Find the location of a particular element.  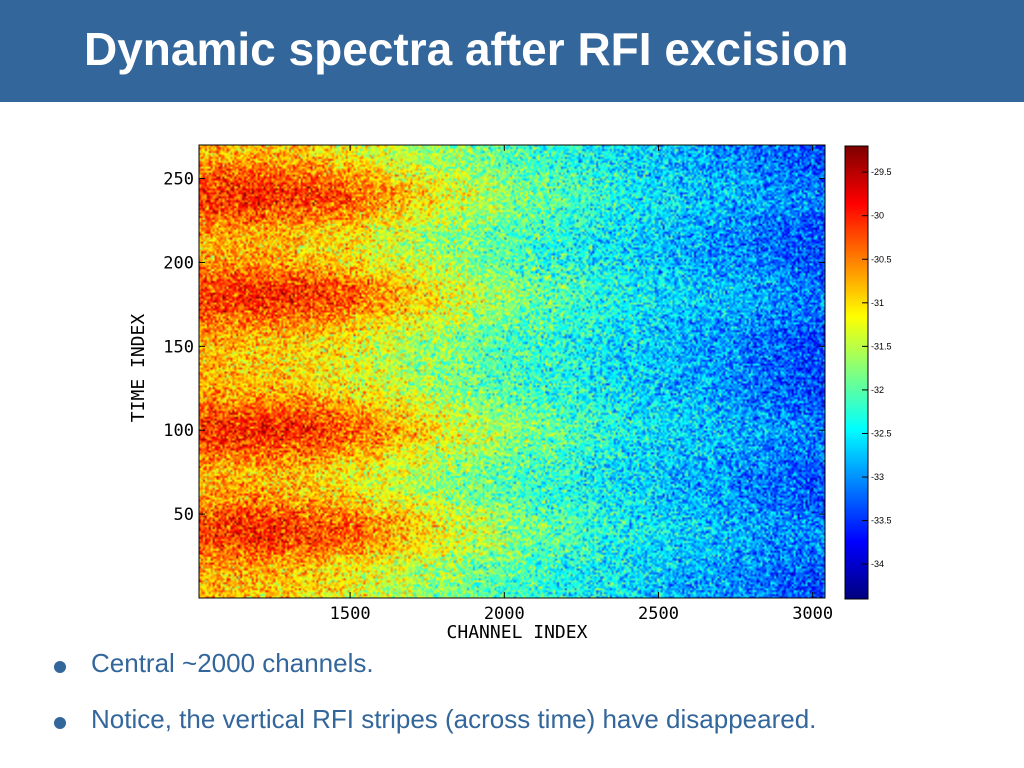

title-bar is located at coordinates (512, 51).